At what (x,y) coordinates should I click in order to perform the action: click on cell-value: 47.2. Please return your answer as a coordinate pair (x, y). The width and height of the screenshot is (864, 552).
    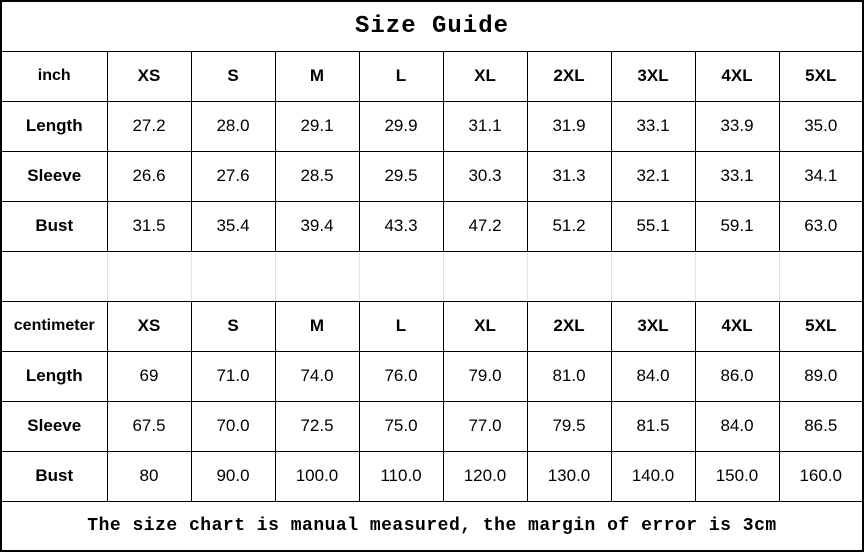
    Looking at the image, I should click on (485, 226).